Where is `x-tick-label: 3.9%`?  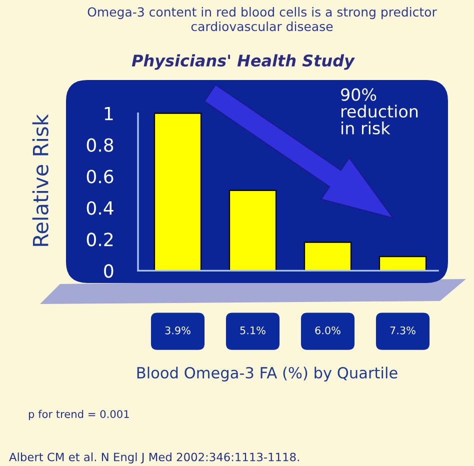
x-tick-label: 3.9% is located at coordinates (177, 330).